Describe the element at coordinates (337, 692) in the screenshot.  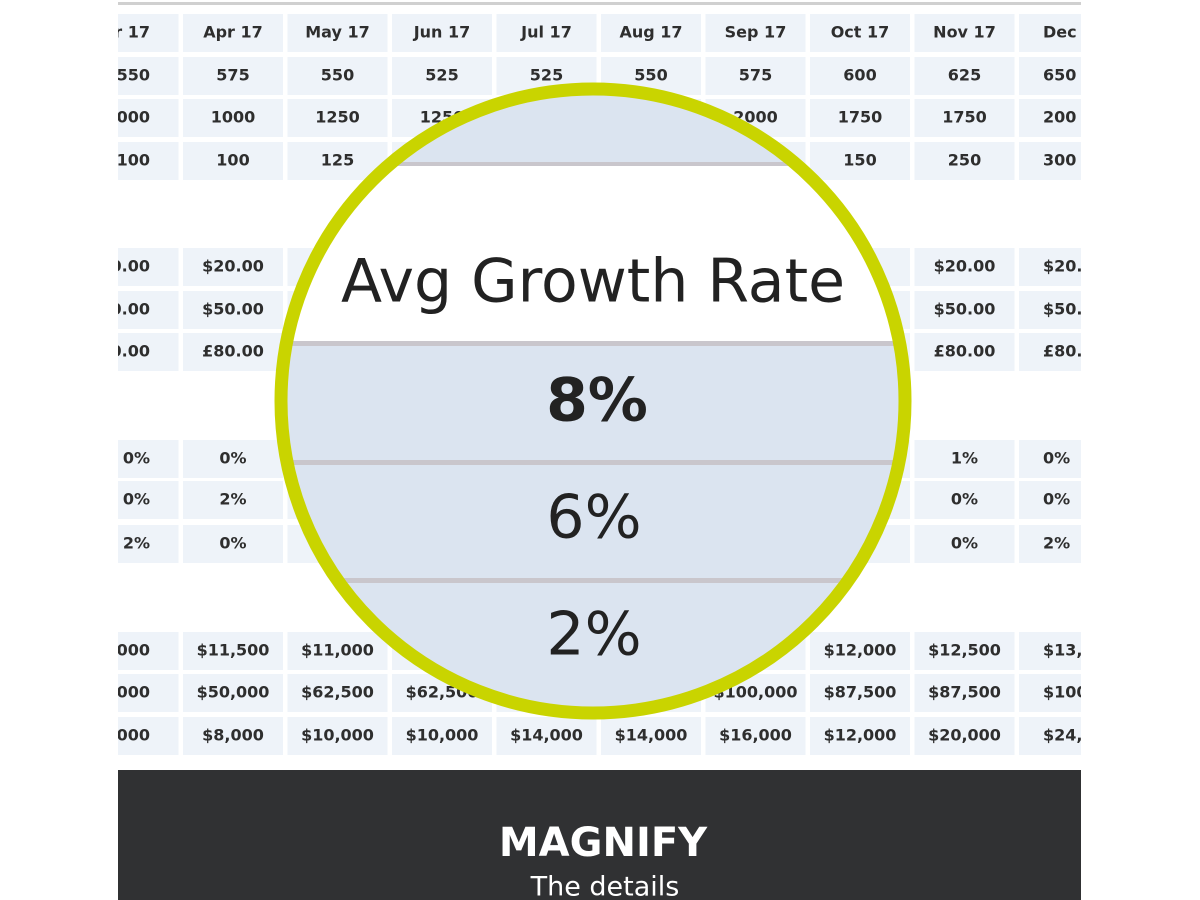
I see `cell-text: $62,500` at that location.